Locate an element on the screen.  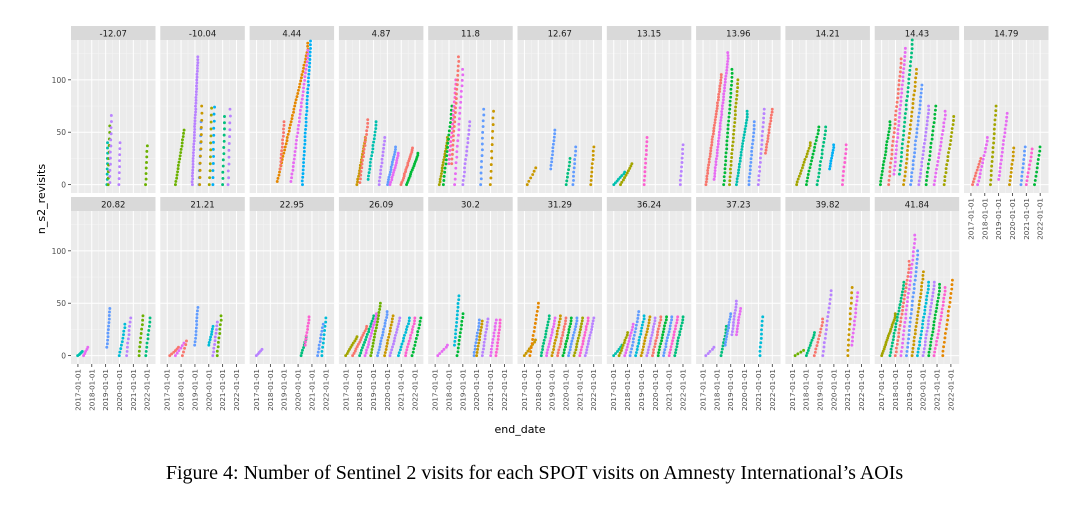
y-tick-label: 50 is located at coordinates (61, 303).